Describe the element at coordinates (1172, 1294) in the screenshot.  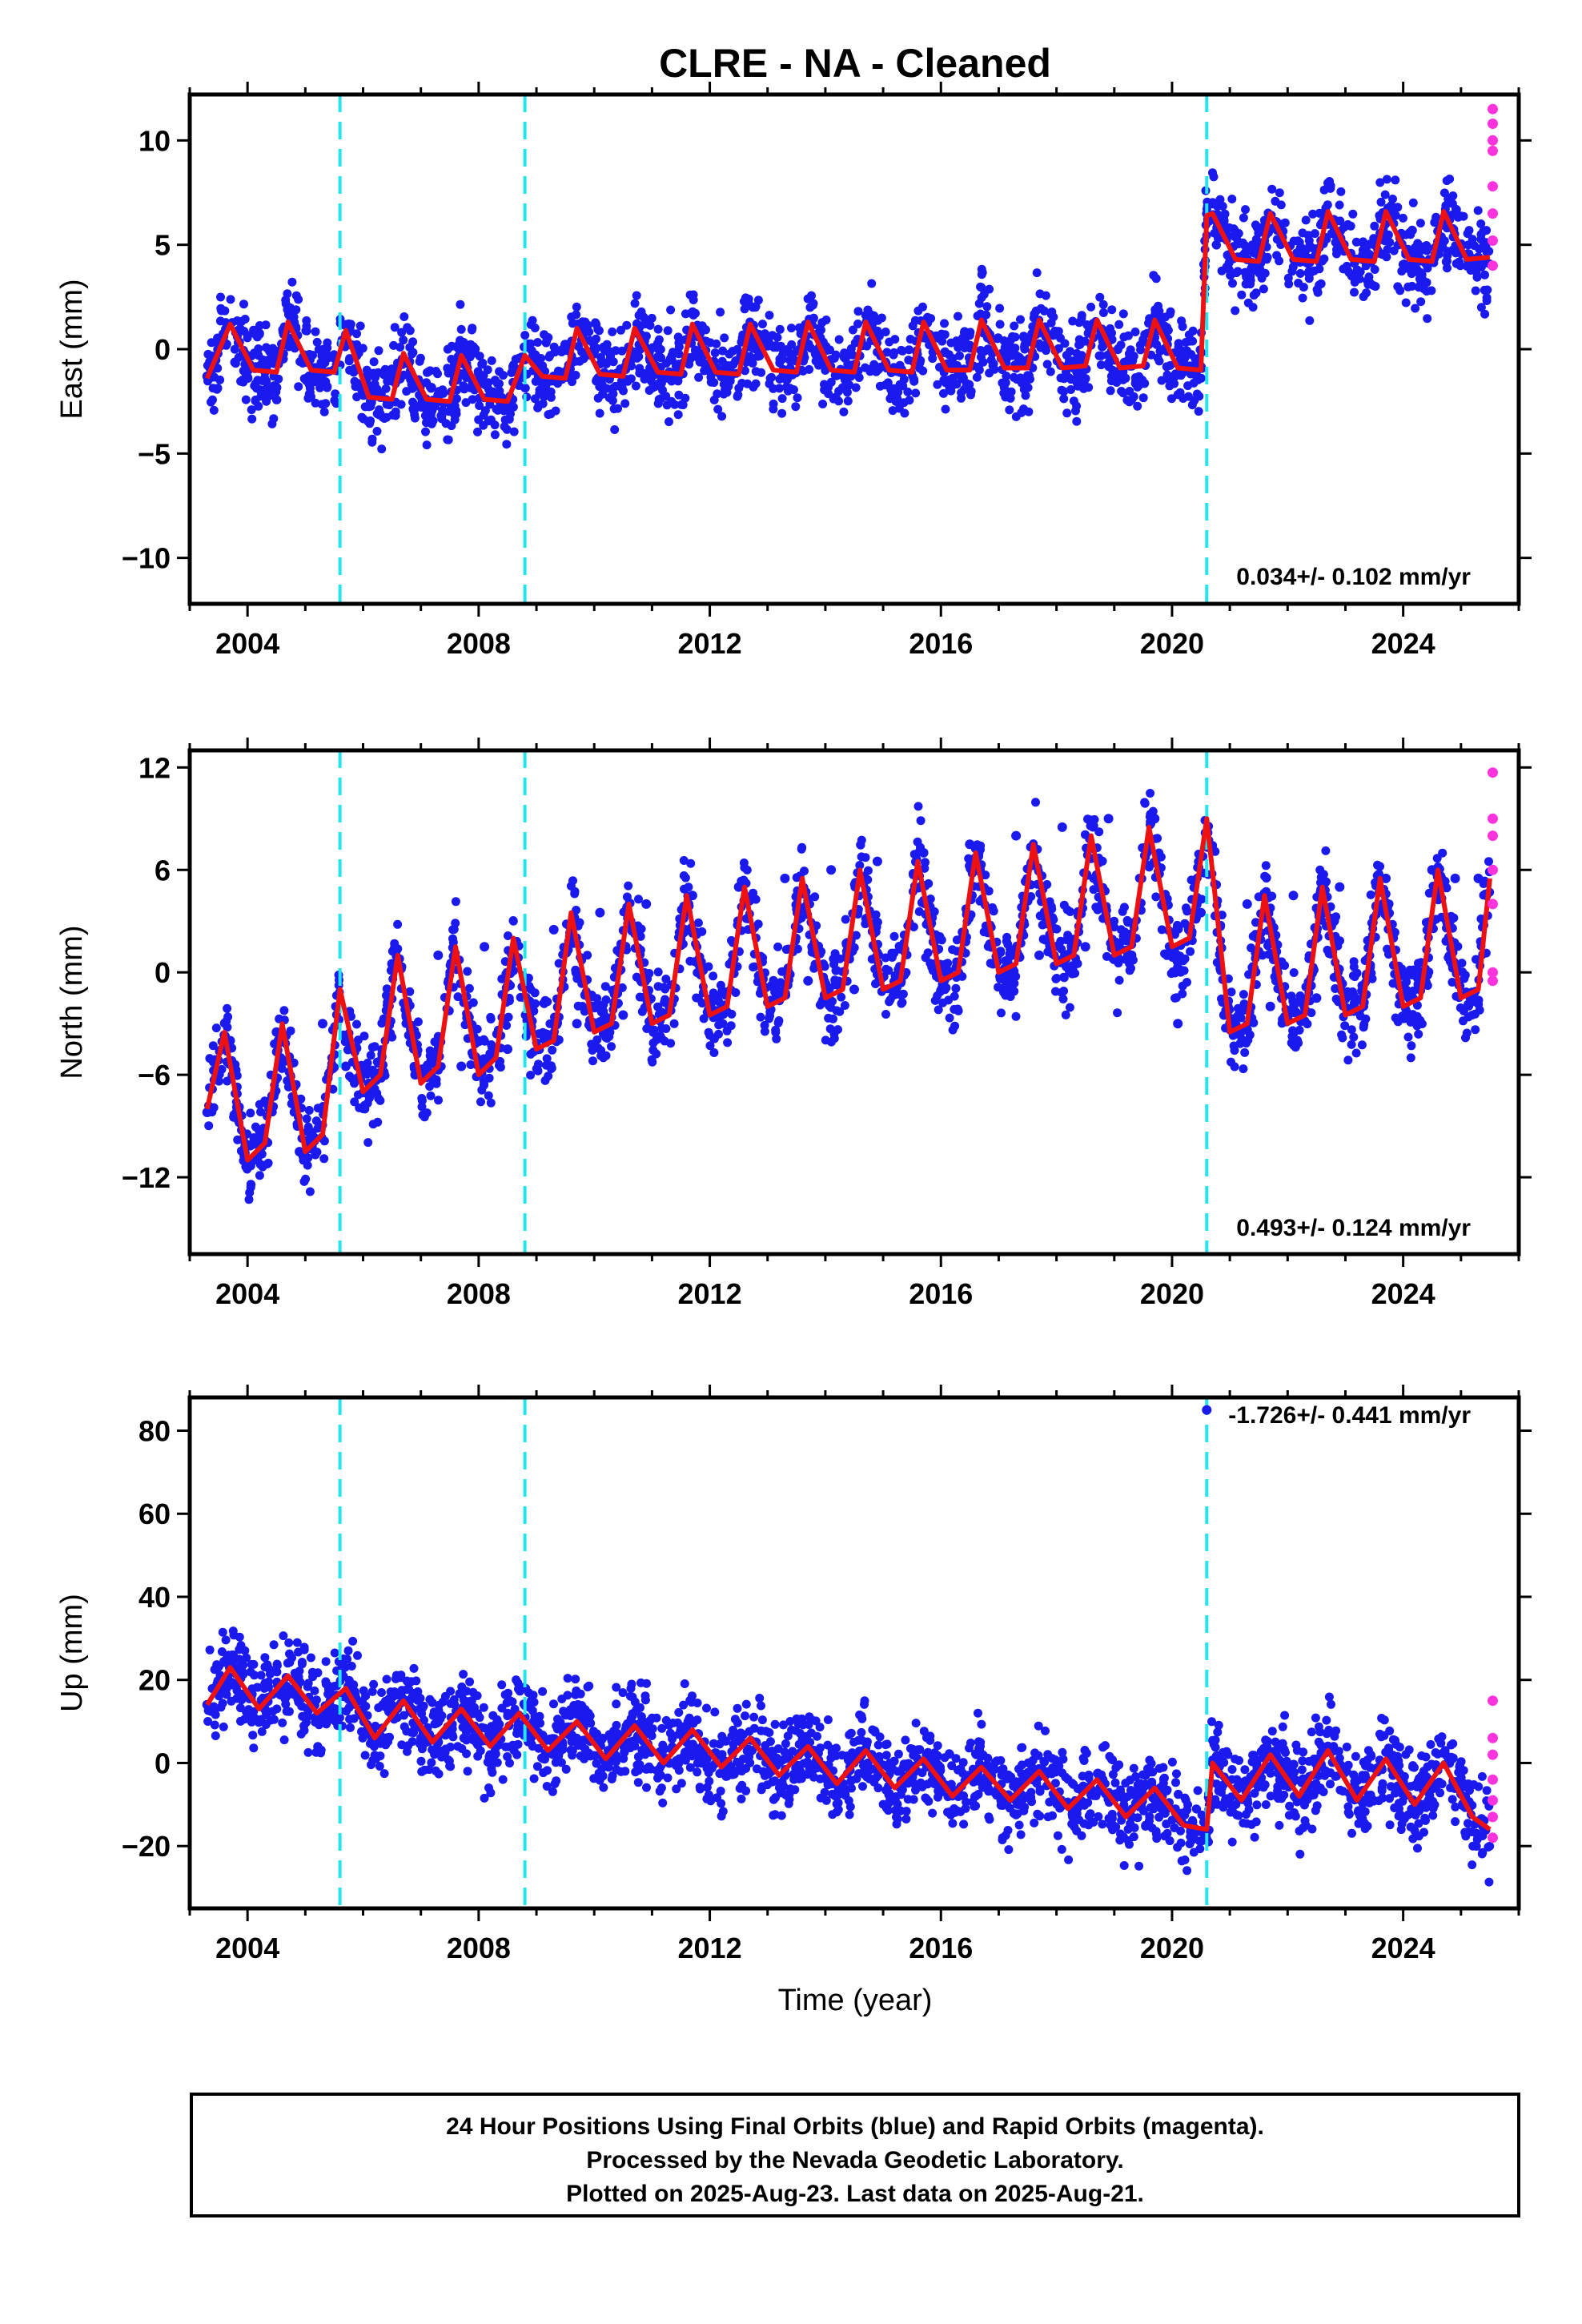
I see `x-tick-label: 2020` at that location.